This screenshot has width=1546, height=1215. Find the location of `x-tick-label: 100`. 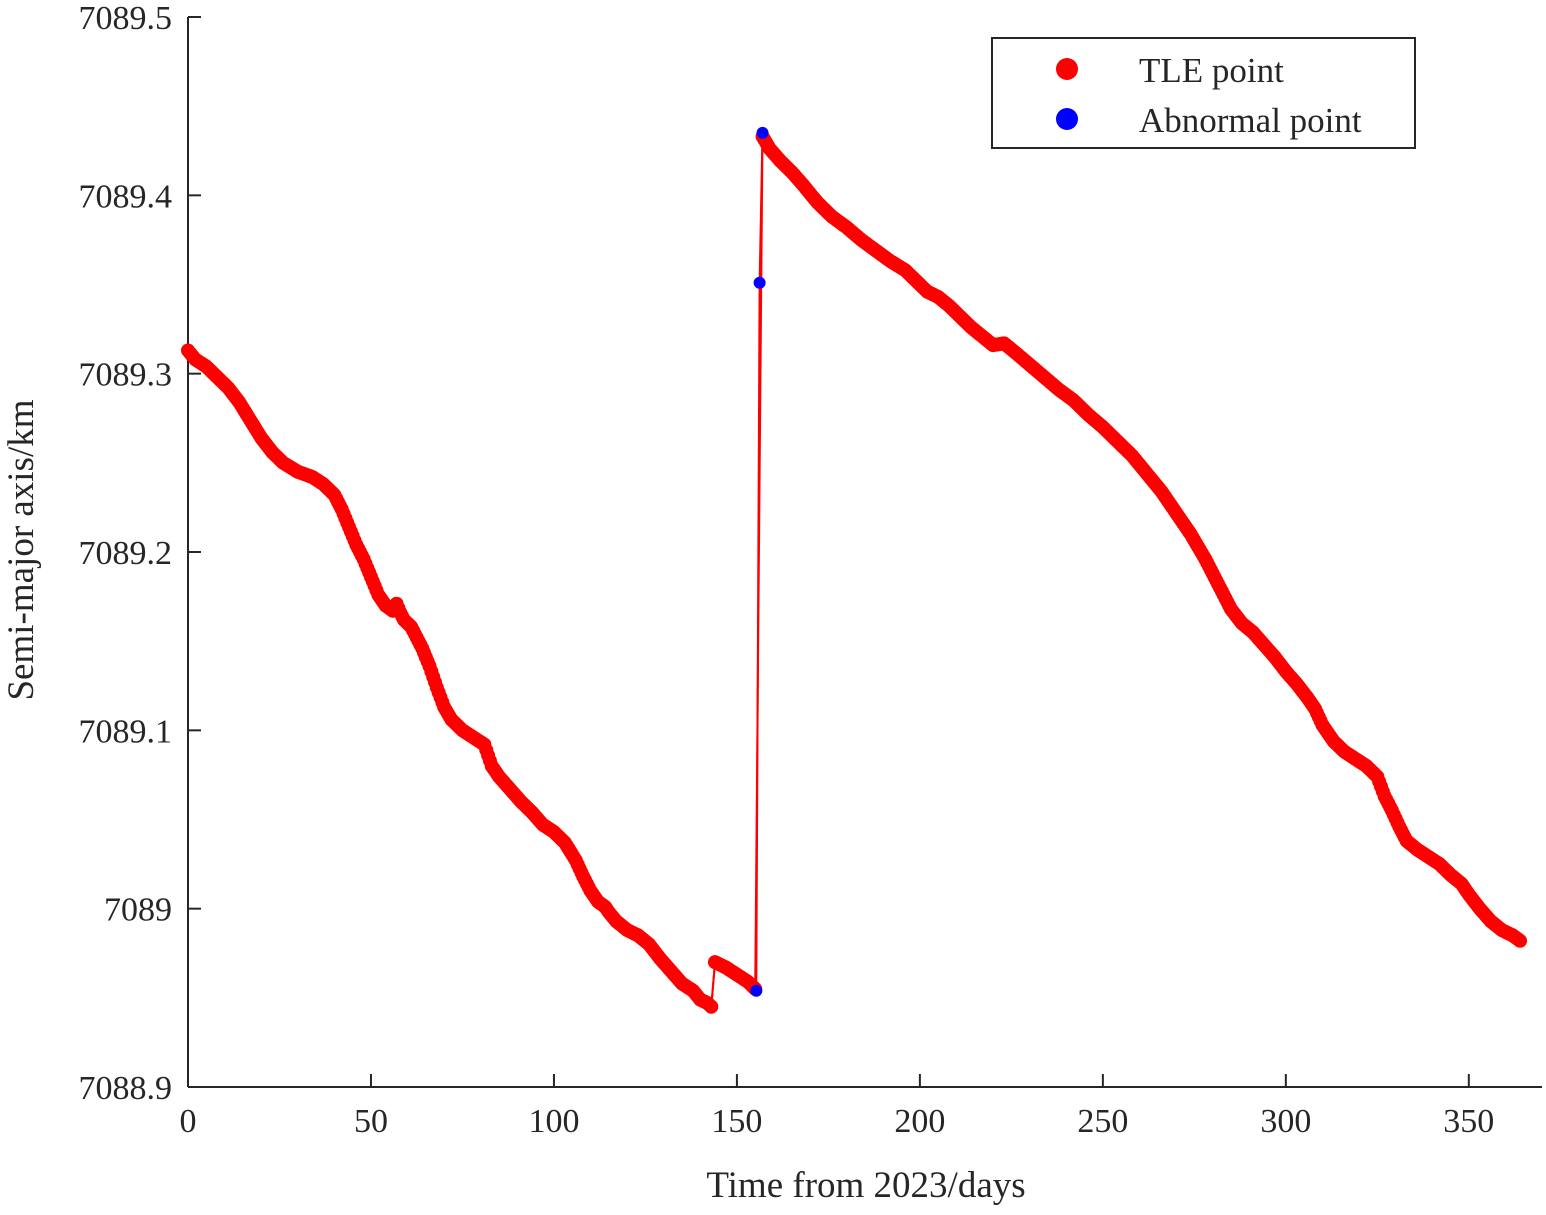

x-tick-label: 100 is located at coordinates (553, 1121).